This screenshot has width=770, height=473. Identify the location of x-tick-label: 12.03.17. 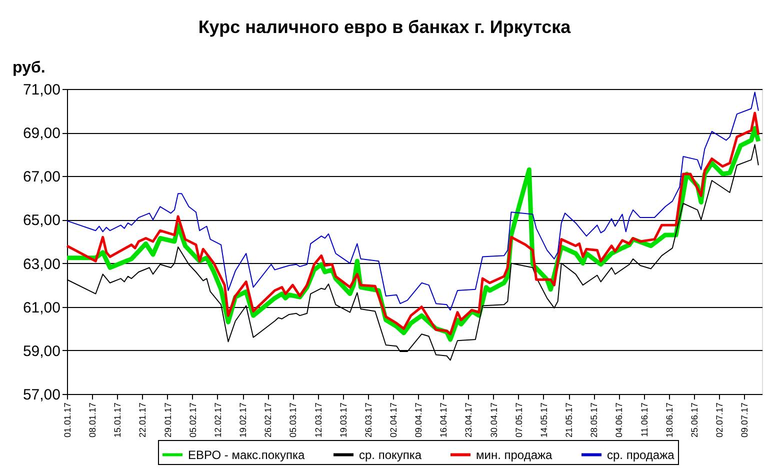
(318, 420).